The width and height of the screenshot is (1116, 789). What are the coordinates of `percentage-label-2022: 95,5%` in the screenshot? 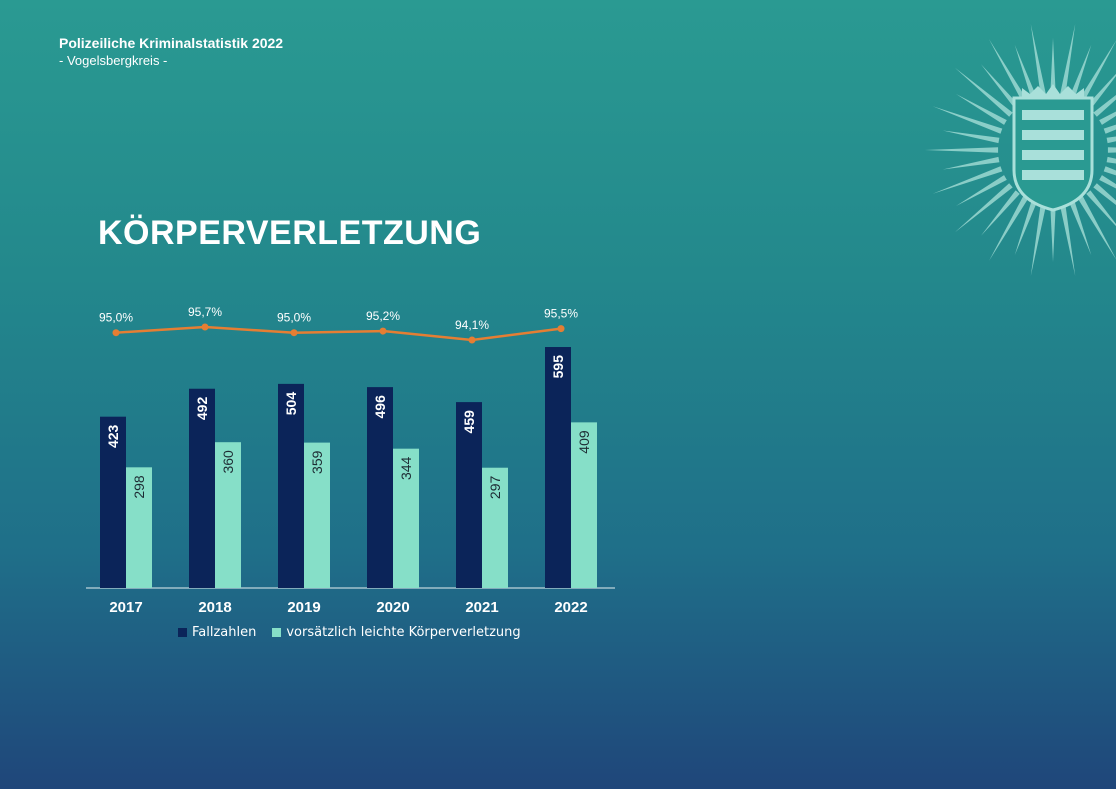 It's located at (561, 314).